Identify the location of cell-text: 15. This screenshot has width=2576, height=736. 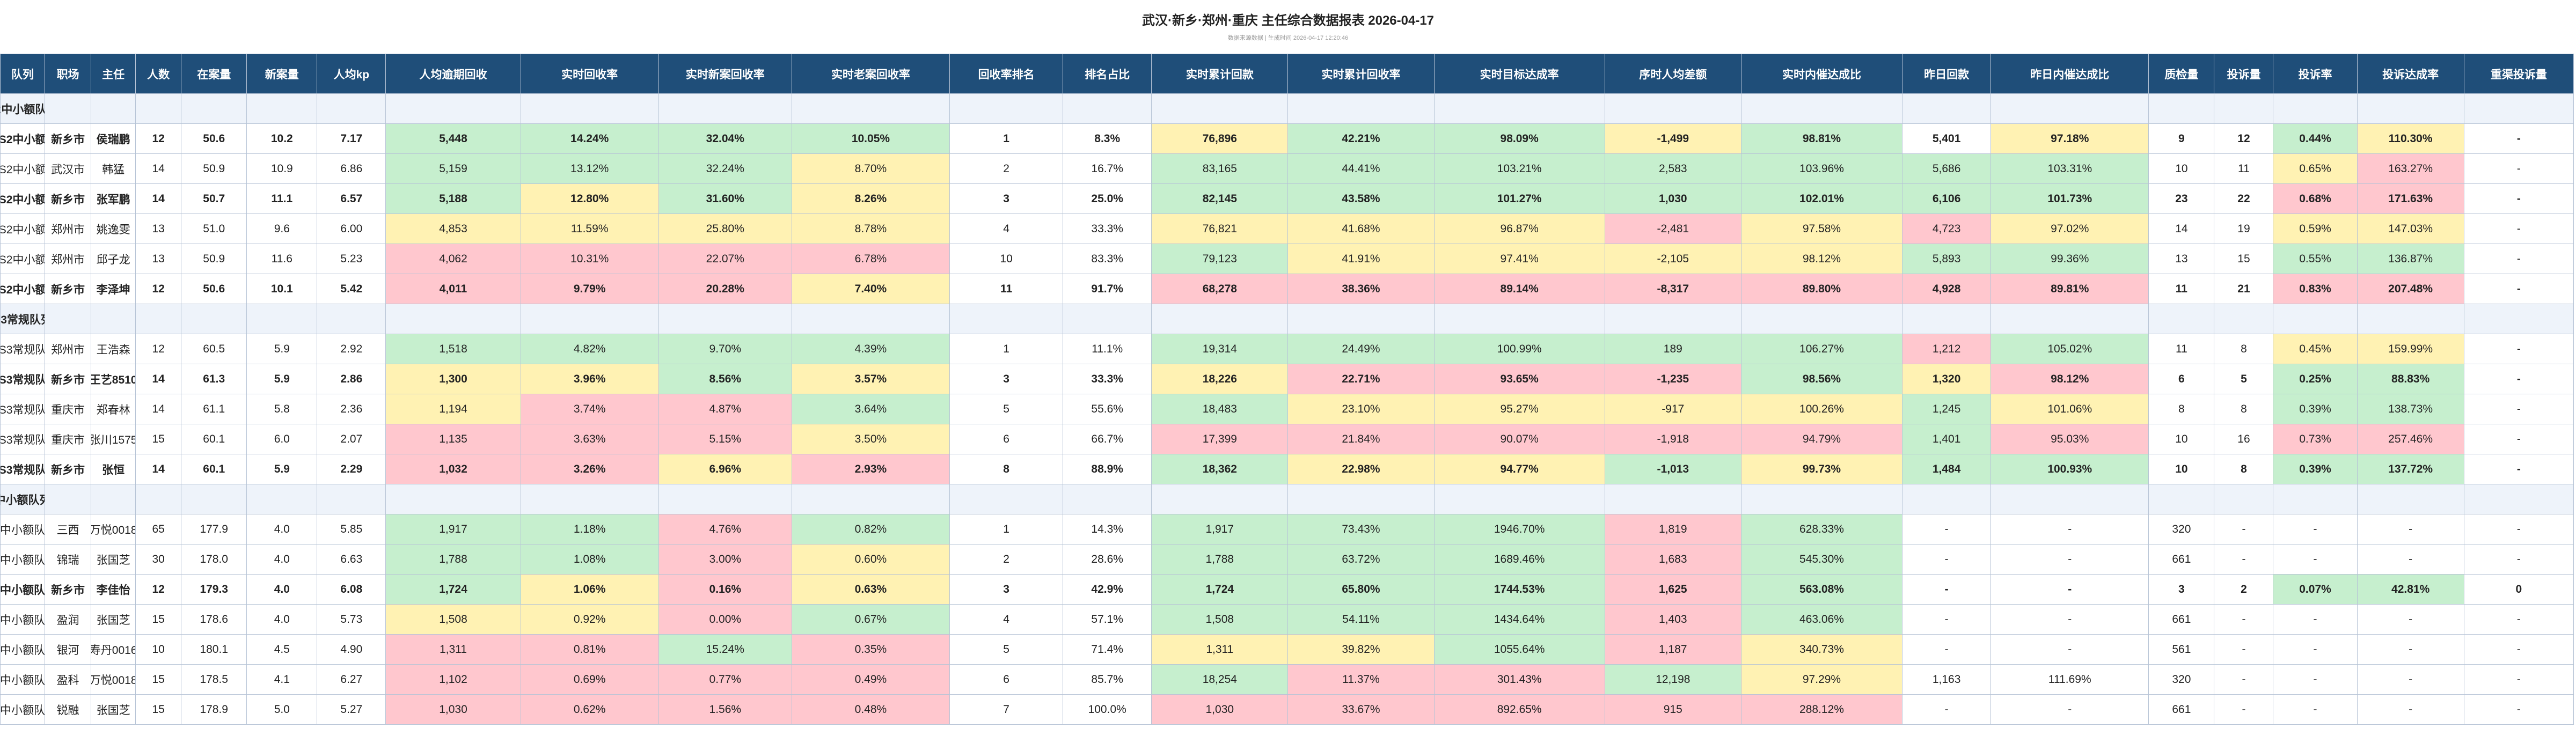
(2243, 258).